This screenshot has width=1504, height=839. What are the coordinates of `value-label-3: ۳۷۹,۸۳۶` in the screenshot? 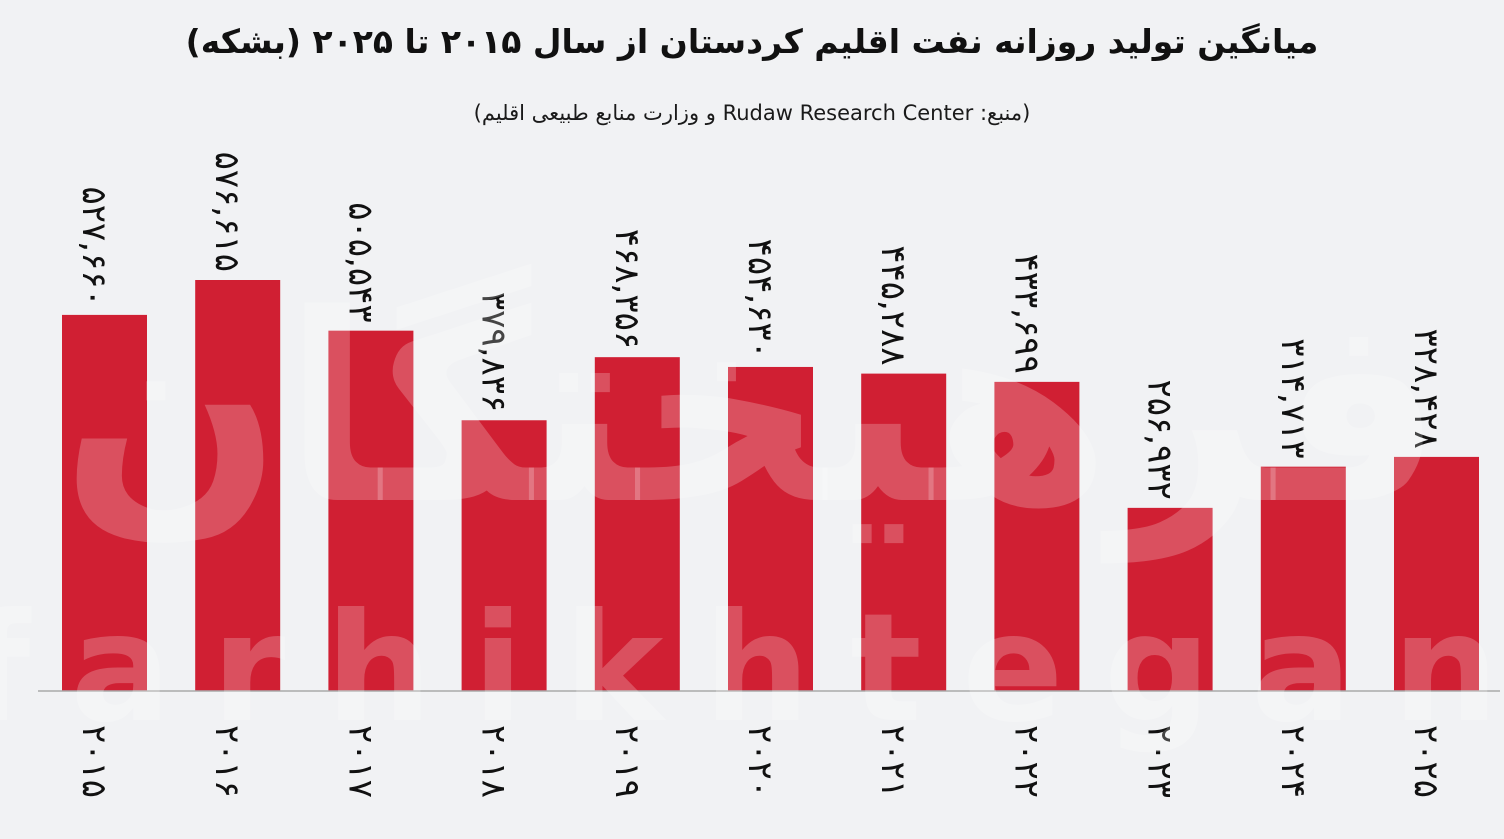 It's located at (494, 352).